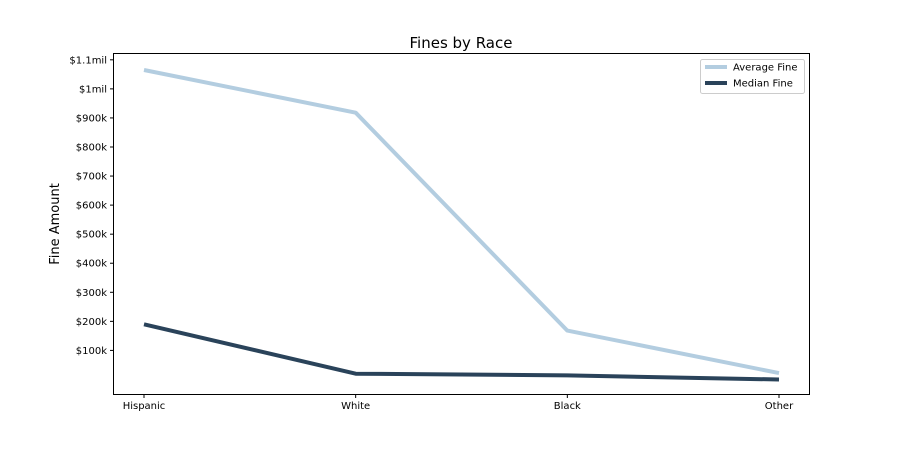 Image resolution: width=900 pixels, height=450 pixels. Describe the element at coordinates (55, 224) in the screenshot. I see `y-axis-title: Fine Amount` at that location.